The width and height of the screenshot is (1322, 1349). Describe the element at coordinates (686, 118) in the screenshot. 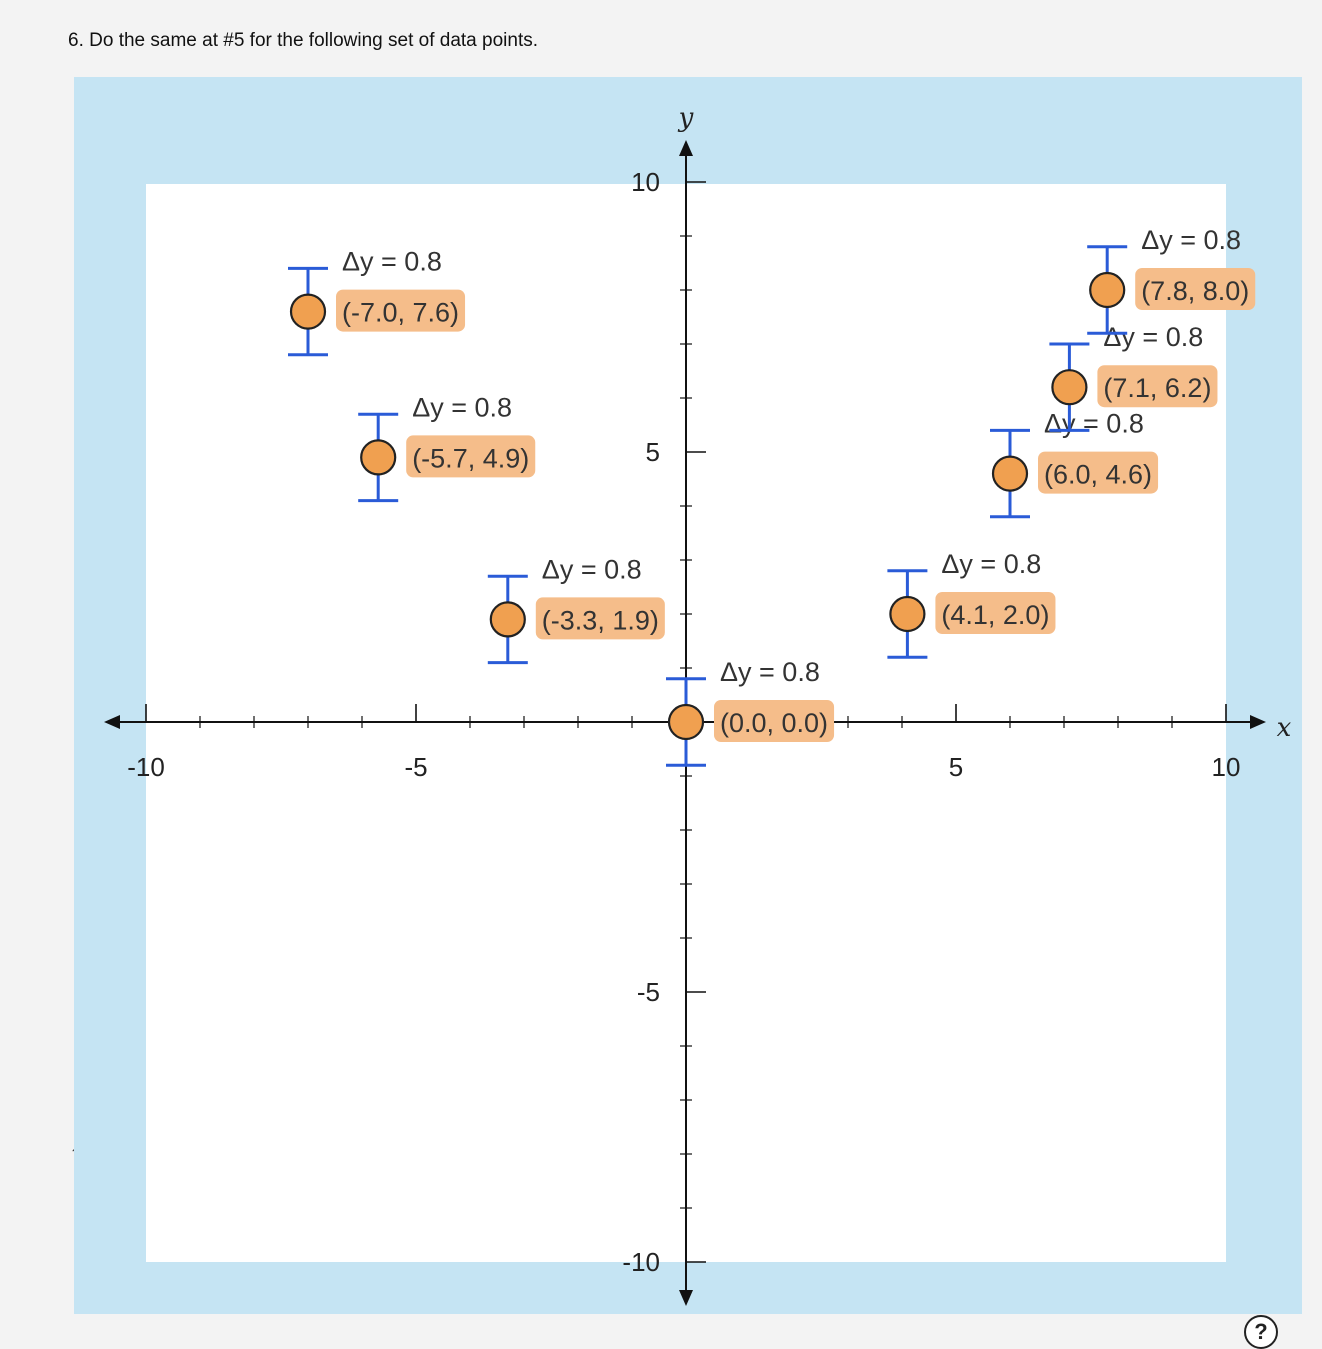

I see `y-axis-label: y` at that location.